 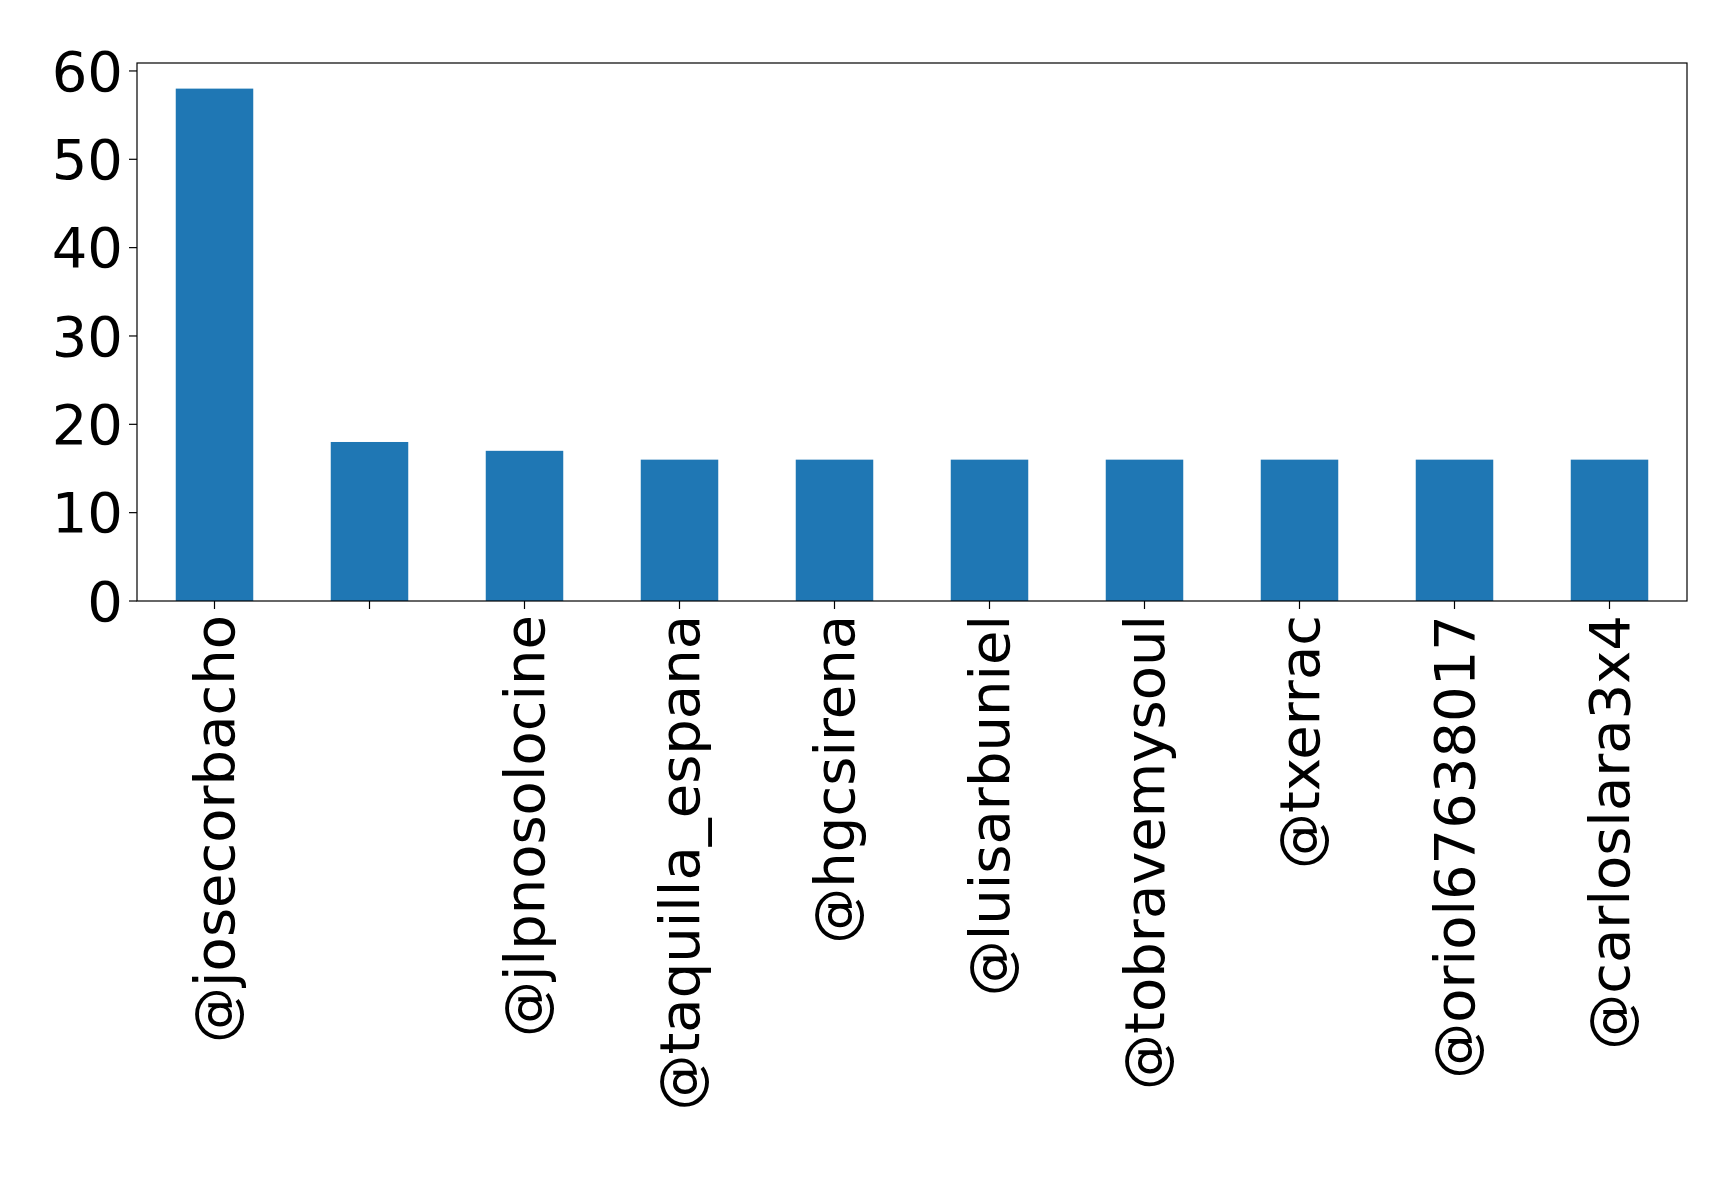 I want to click on y-tick-label: 60, so click(x=87, y=71).